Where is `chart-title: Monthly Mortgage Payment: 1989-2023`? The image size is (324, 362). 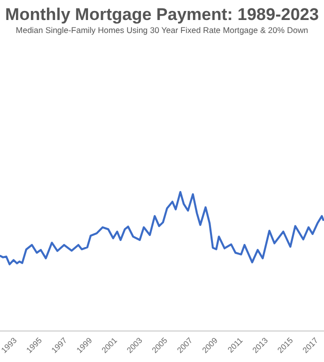 chart-title: Monthly Mortgage Payment: 1989-2023 is located at coordinates (162, 14).